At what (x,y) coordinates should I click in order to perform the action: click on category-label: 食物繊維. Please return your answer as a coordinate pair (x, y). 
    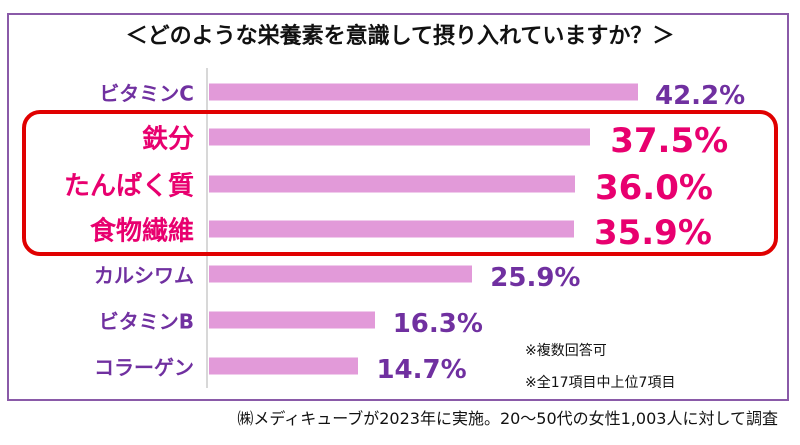
    Looking at the image, I should click on (141, 231).